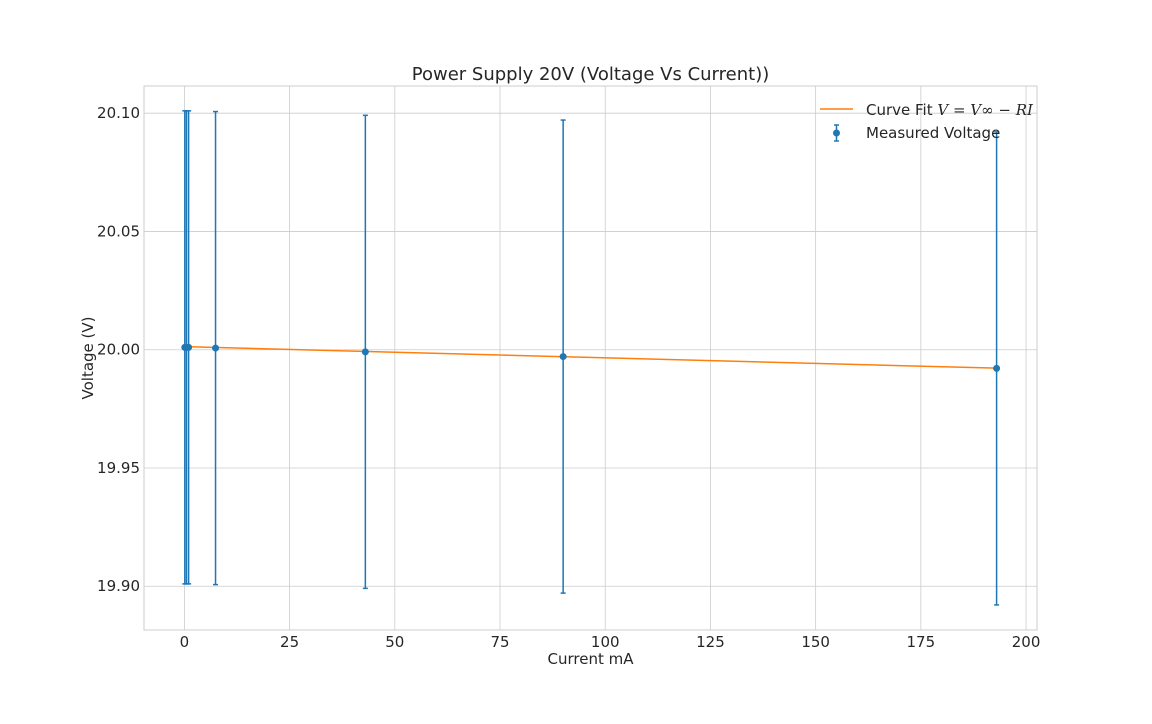  What do you see at coordinates (590, 74) in the screenshot?
I see `chart-title: Power Supply 20V (Voltage Vs Current))` at bounding box center [590, 74].